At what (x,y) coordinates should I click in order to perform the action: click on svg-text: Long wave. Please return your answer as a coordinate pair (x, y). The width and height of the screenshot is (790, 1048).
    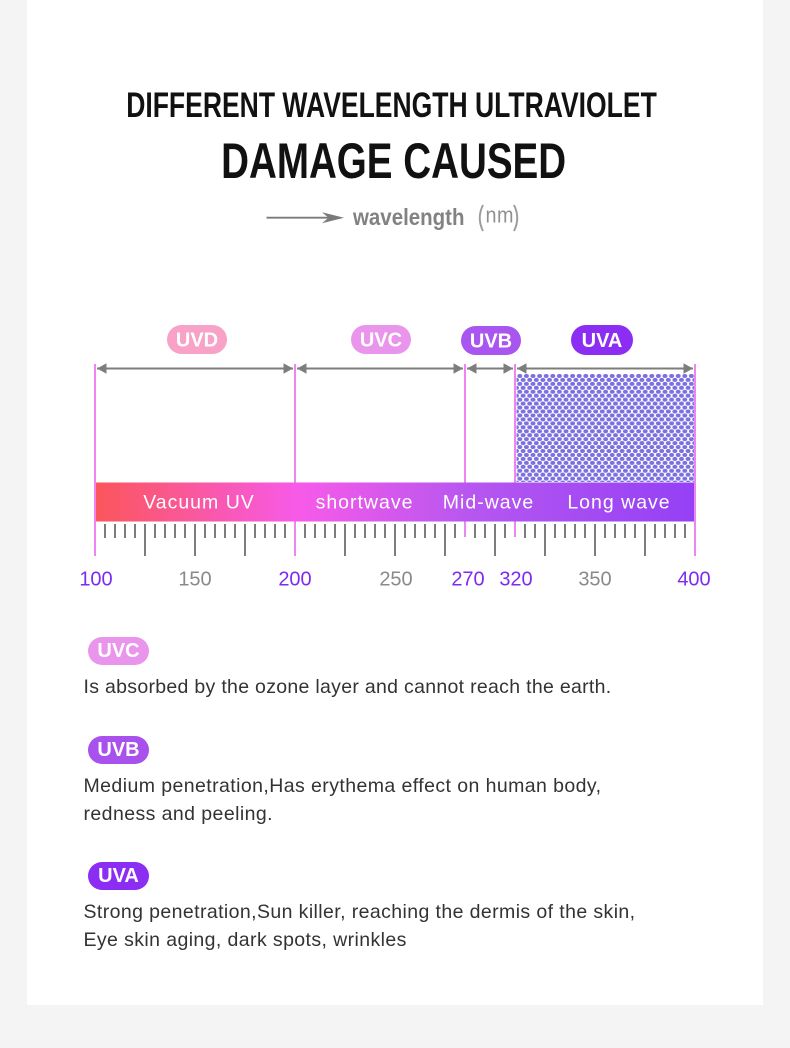
    Looking at the image, I should click on (618, 503).